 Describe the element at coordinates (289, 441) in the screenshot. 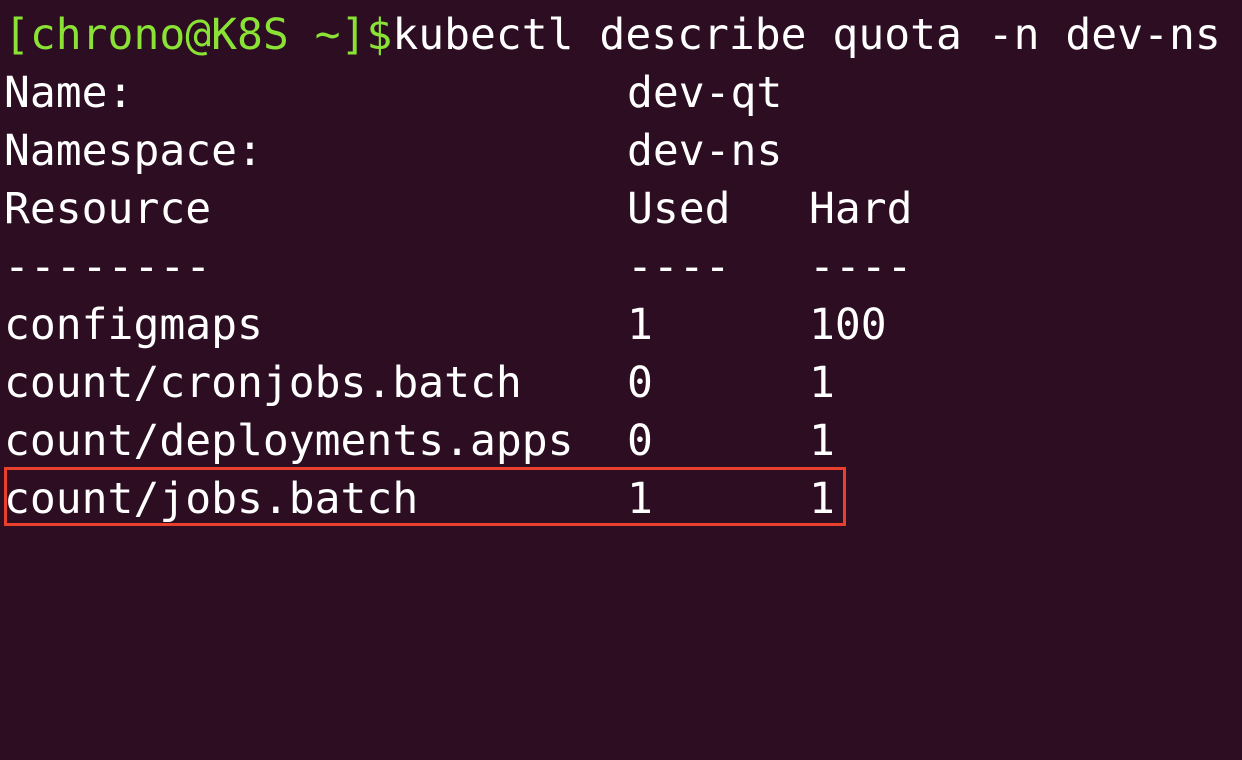

I see `row-resource: count/deployments.apps` at that location.